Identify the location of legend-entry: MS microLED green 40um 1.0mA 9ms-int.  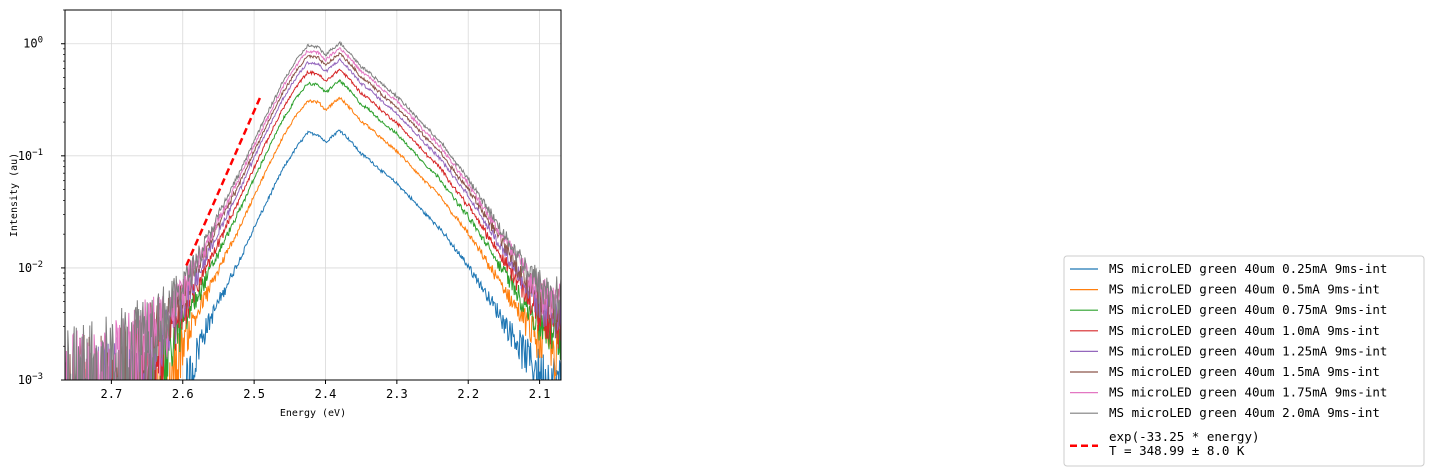
(1244, 330).